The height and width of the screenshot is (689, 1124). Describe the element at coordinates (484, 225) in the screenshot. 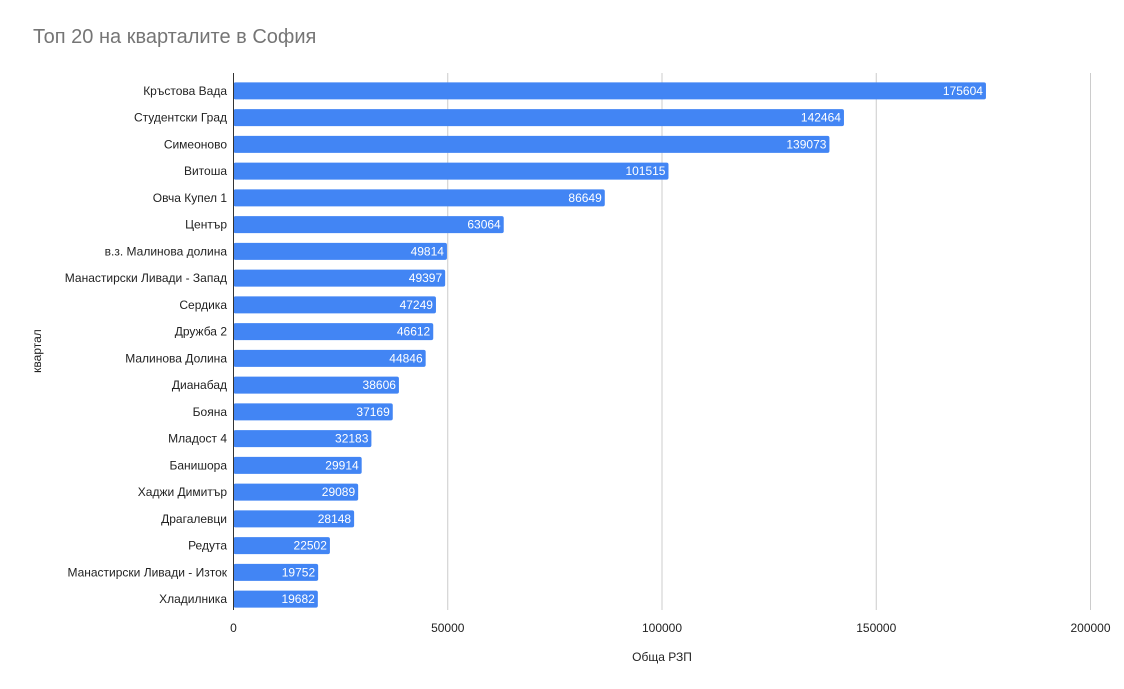

I see `data-label: 63064` at that location.